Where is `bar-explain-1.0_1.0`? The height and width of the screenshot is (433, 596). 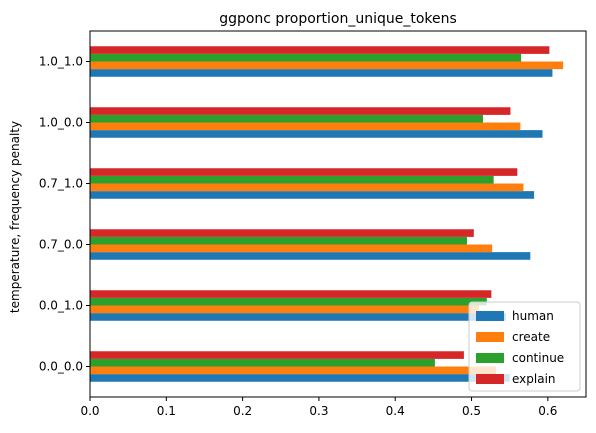 bar-explain-1.0_1.0 is located at coordinates (320, 50).